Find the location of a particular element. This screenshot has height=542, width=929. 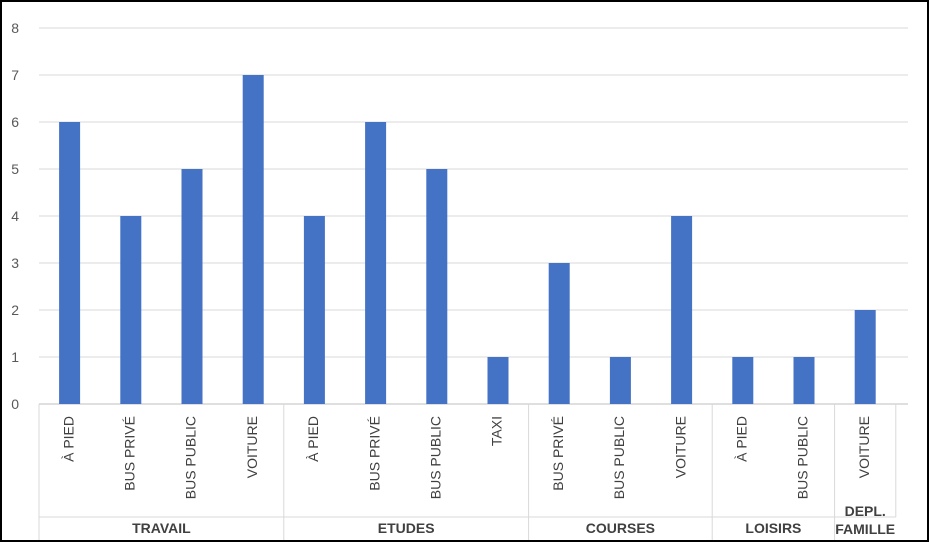

y-tick-label: 0 is located at coordinates (15, 404).